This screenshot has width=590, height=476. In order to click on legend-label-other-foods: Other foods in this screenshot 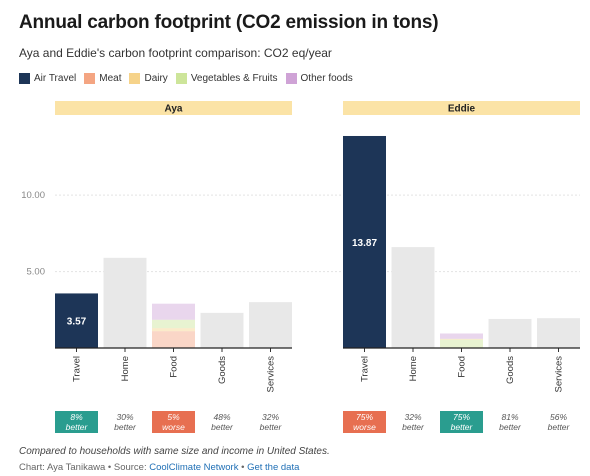, I will do `click(326, 78)`.